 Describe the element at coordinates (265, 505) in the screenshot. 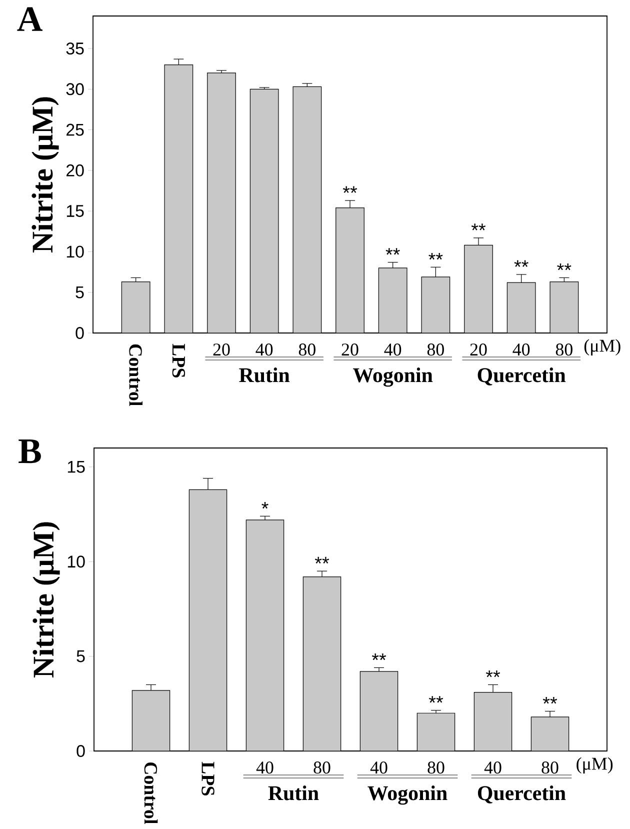

I see `data-label: *` at that location.